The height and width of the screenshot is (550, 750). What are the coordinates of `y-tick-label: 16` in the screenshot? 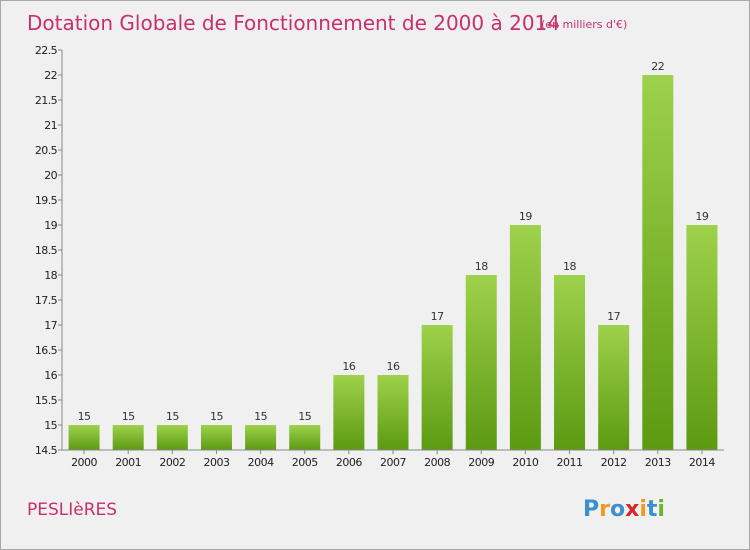 It's located at (50, 375).